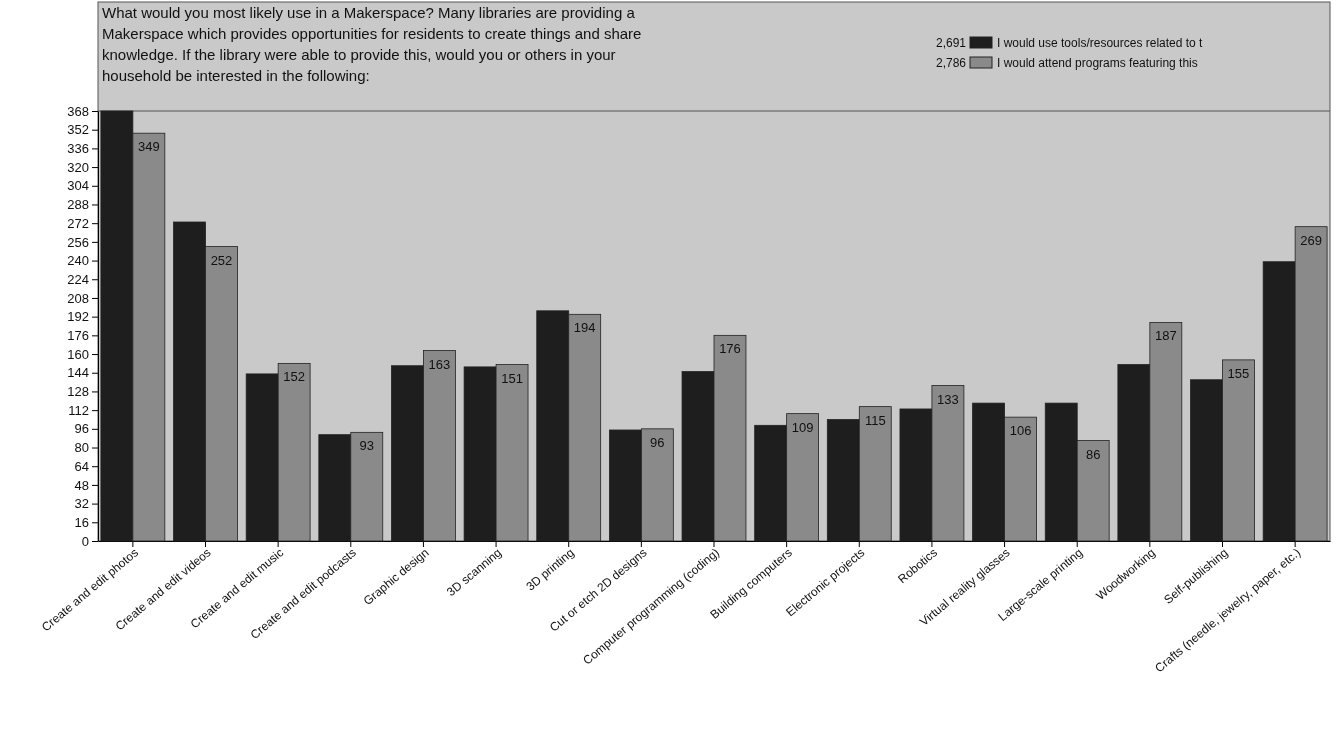 This screenshot has width=1342, height=741. I want to click on text: 2,786, so click(951, 63).